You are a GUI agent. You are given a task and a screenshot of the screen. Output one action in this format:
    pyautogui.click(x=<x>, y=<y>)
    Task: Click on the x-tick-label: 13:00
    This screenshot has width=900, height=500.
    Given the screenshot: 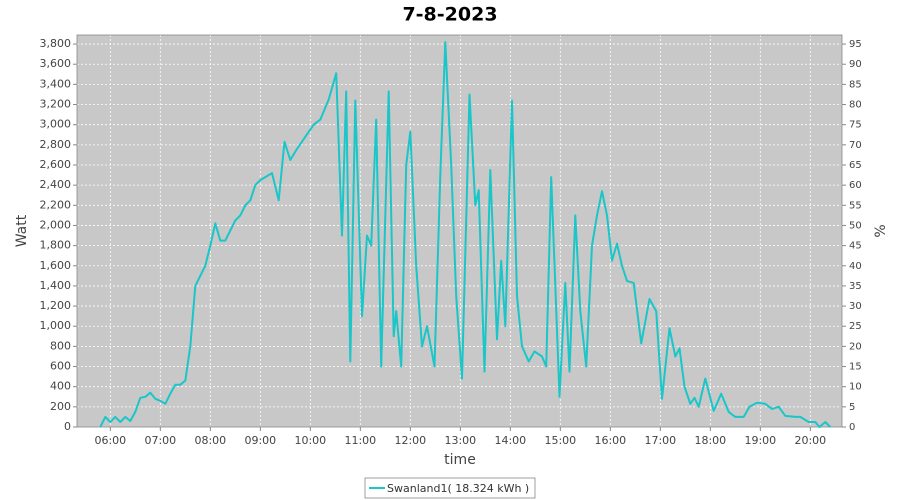 What is the action you would take?
    pyautogui.click(x=460, y=440)
    